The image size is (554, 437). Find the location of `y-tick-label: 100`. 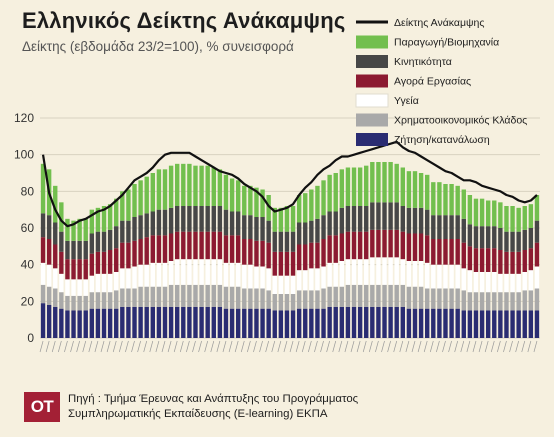

y-tick-label: 100 is located at coordinates (24, 155).